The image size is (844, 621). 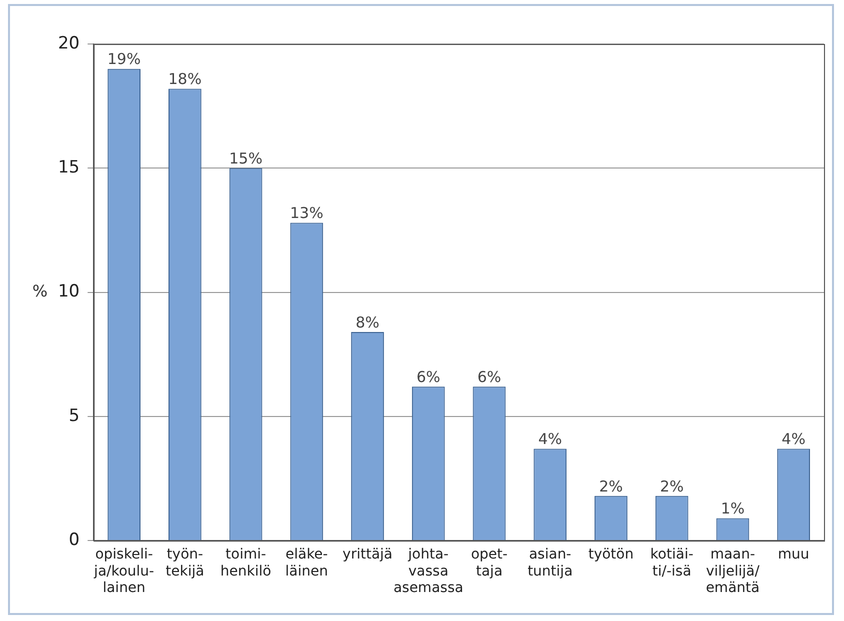 What do you see at coordinates (69, 43) in the screenshot?
I see `y-tick-label: 20` at bounding box center [69, 43].